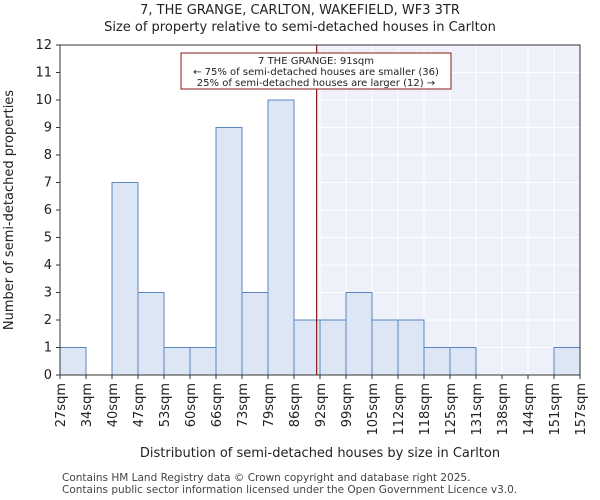  What do you see at coordinates (165, 405) in the screenshot?
I see `x-tick-label: 53sqm` at bounding box center [165, 405].